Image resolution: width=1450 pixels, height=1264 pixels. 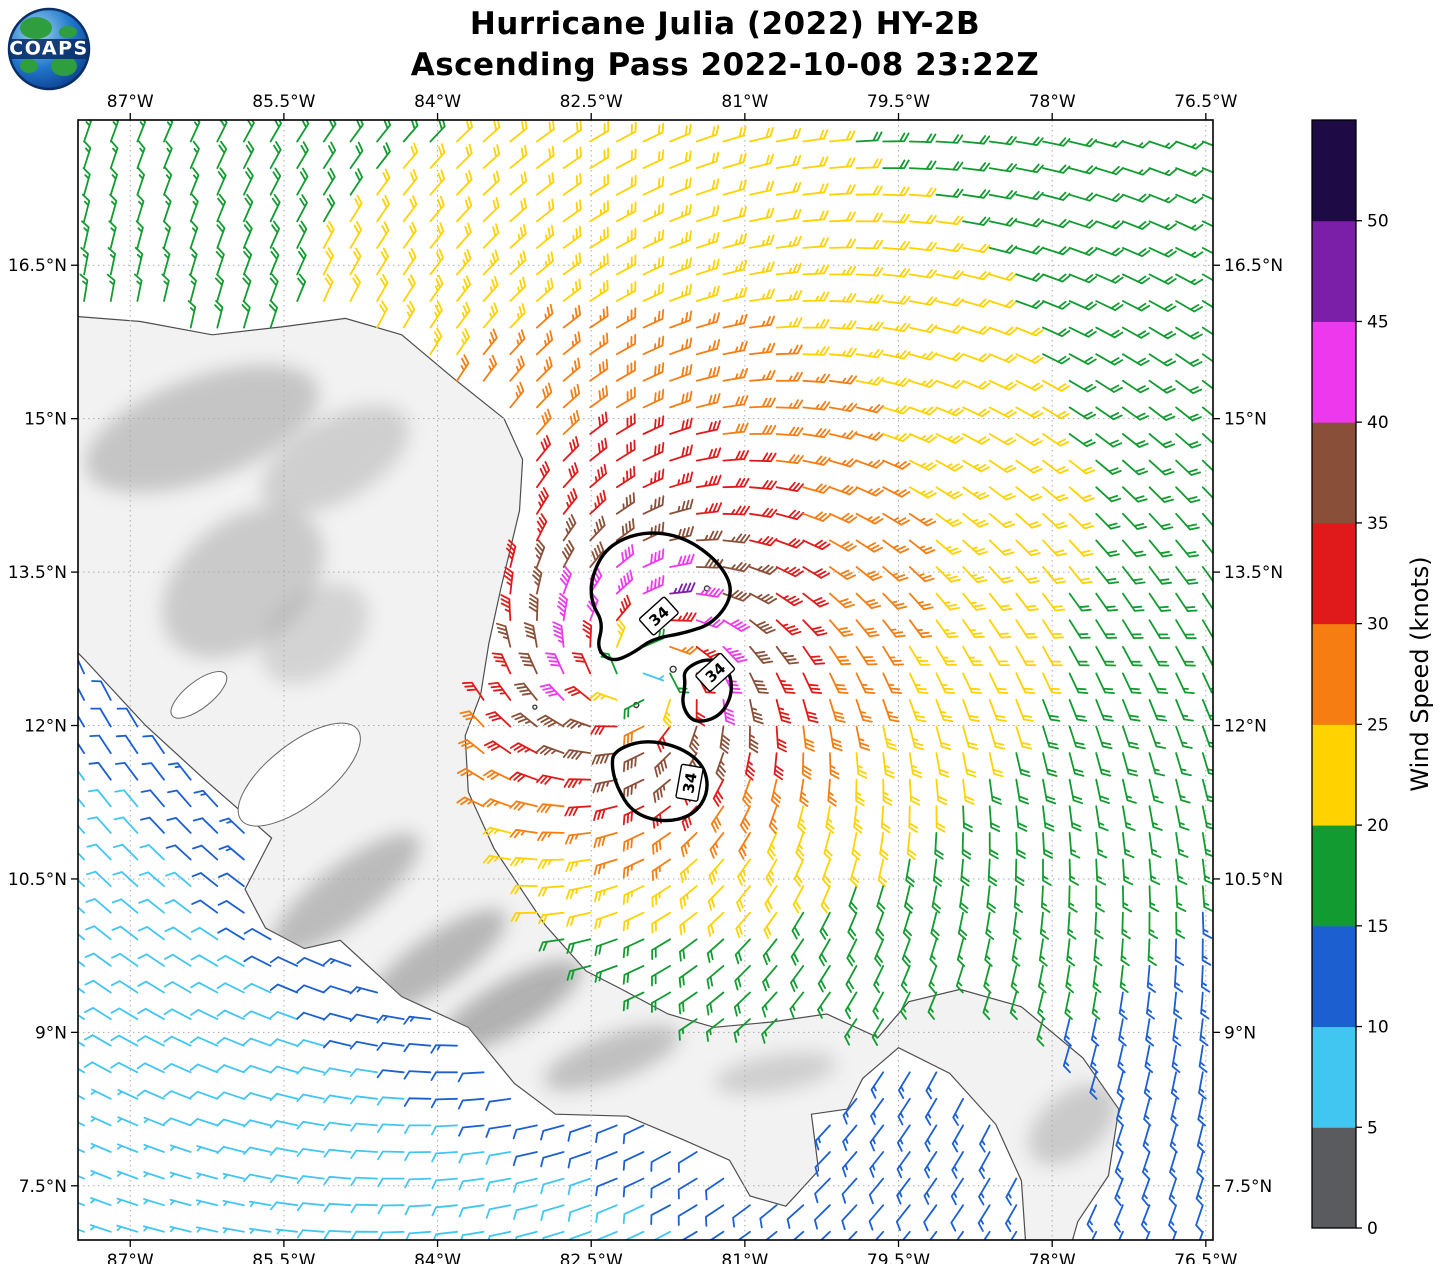 I want to click on x-tick-label-top: 85.5°W, so click(x=283, y=102).